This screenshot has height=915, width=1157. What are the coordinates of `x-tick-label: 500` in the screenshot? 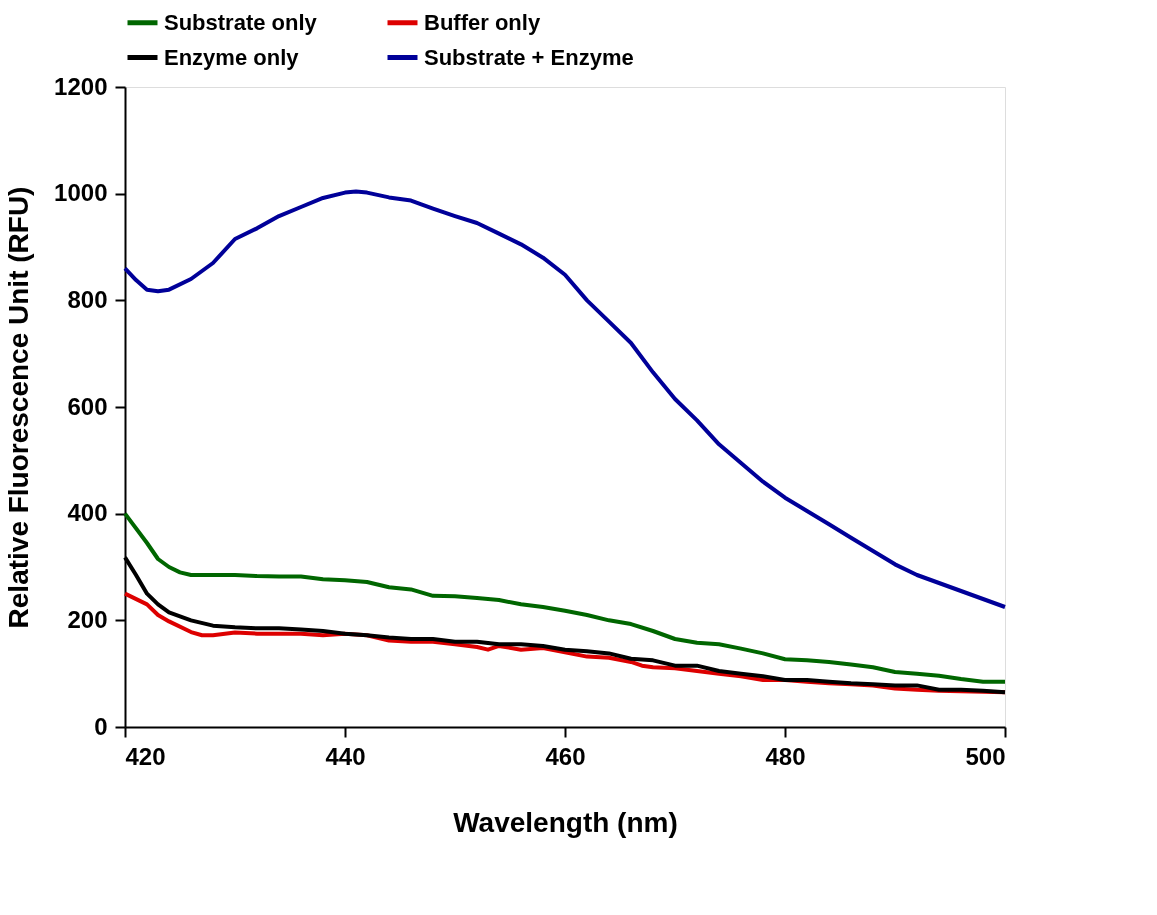 It's located at (985, 756).